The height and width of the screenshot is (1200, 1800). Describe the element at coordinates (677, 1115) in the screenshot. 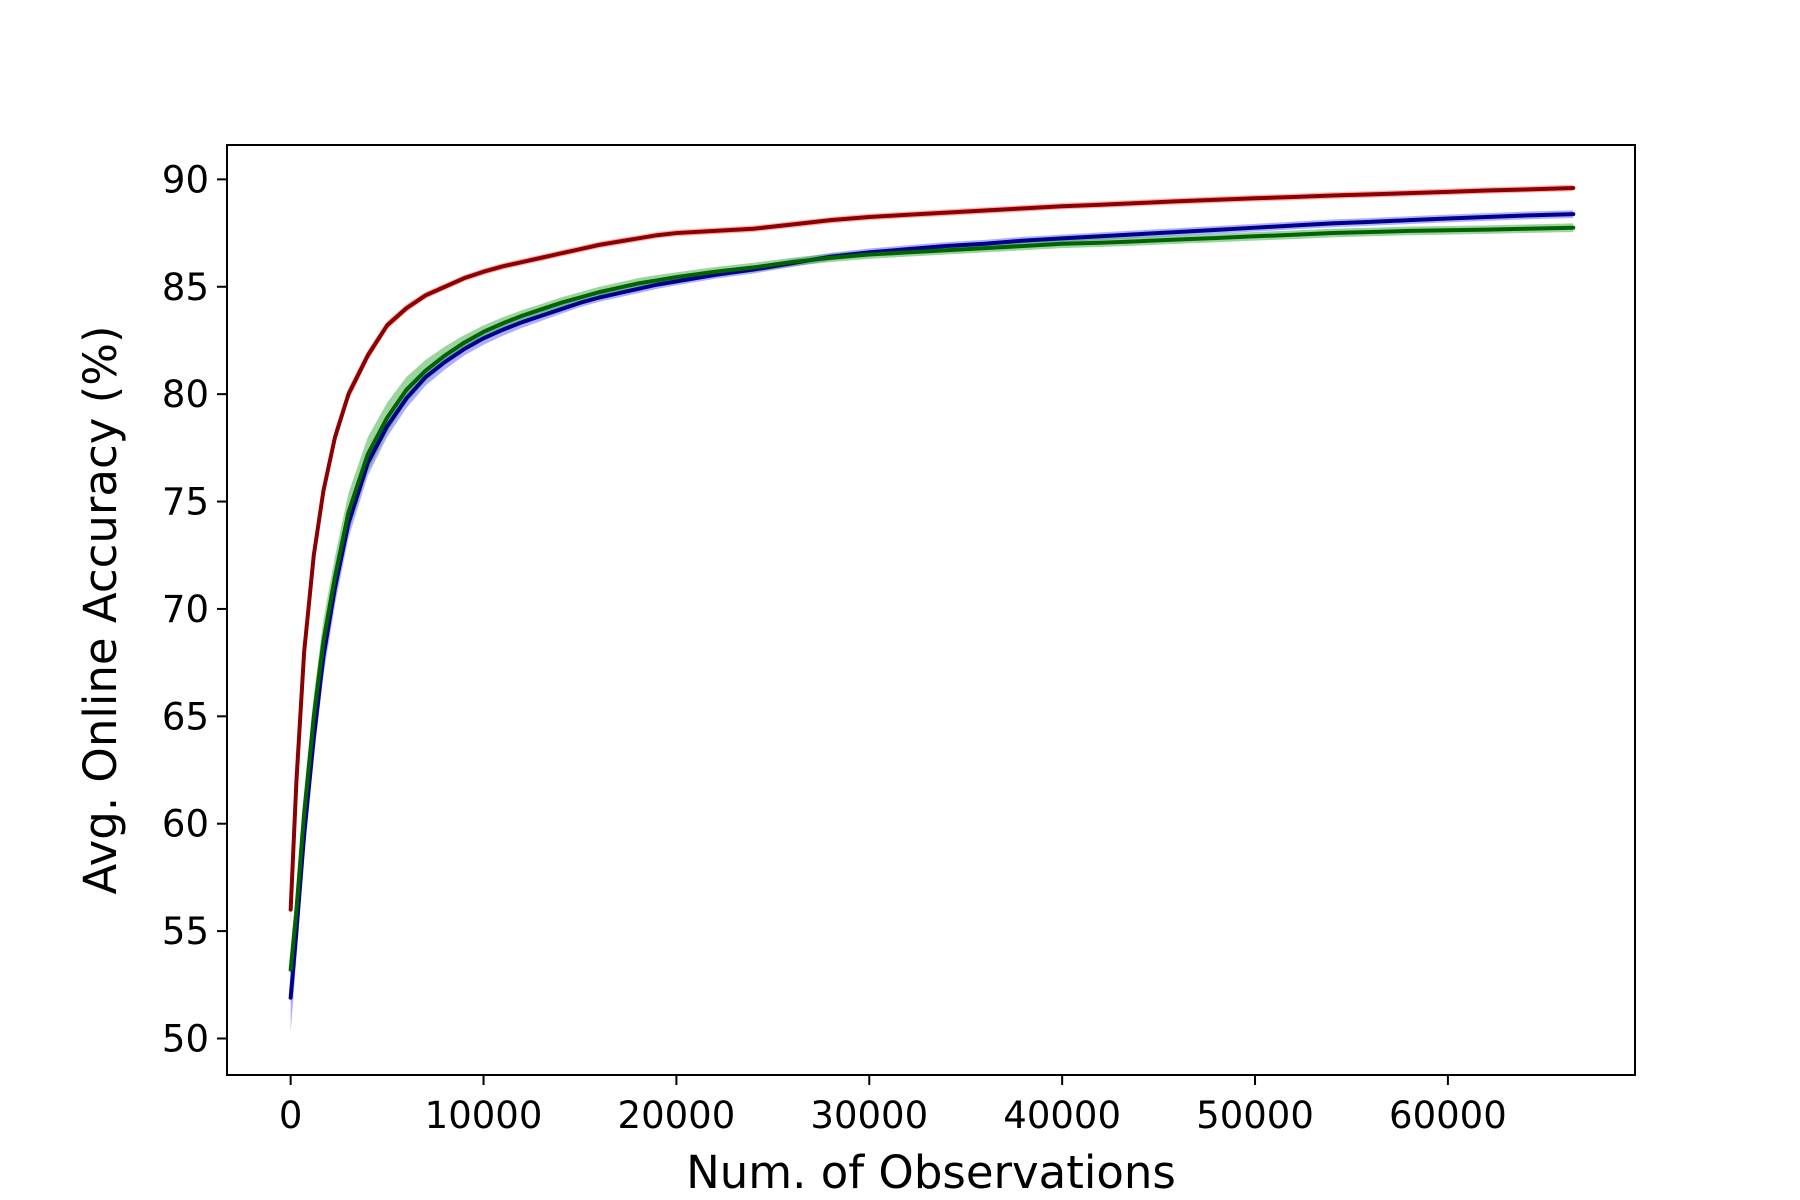

I see `x-tick-label: 20000` at that location.